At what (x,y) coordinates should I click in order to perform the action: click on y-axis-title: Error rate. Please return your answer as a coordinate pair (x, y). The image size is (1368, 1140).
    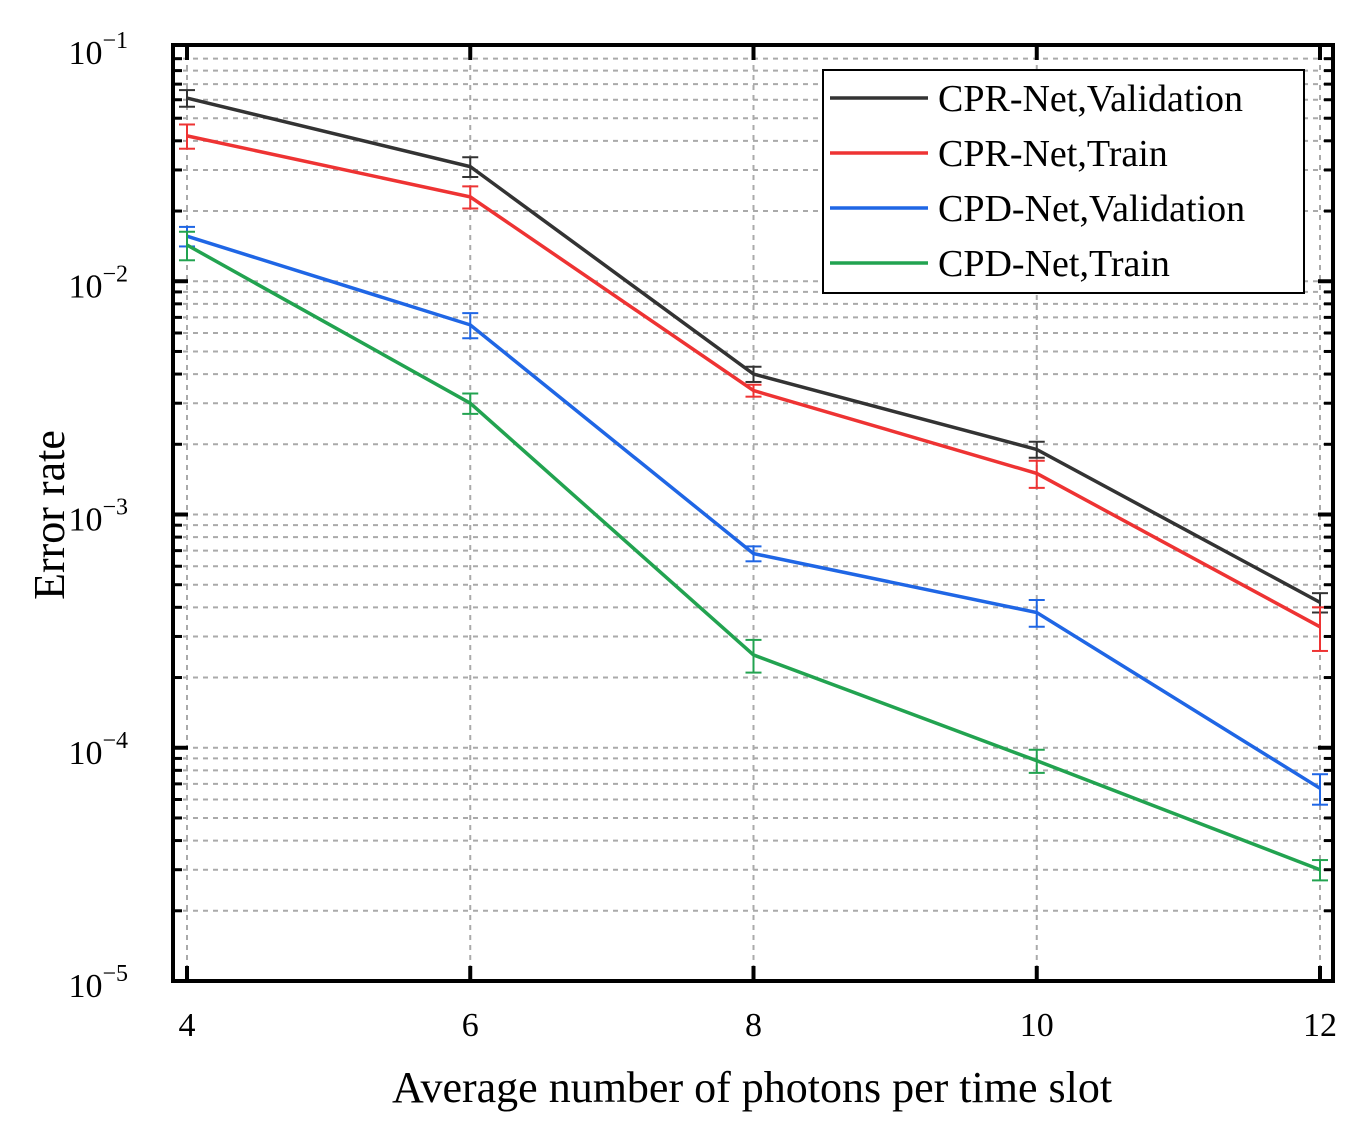
    Looking at the image, I should click on (49, 515).